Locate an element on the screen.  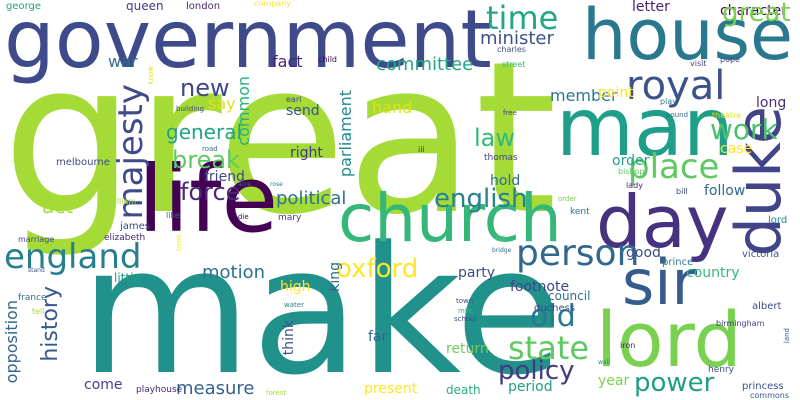
cloud-word: free is located at coordinates (510, 113).